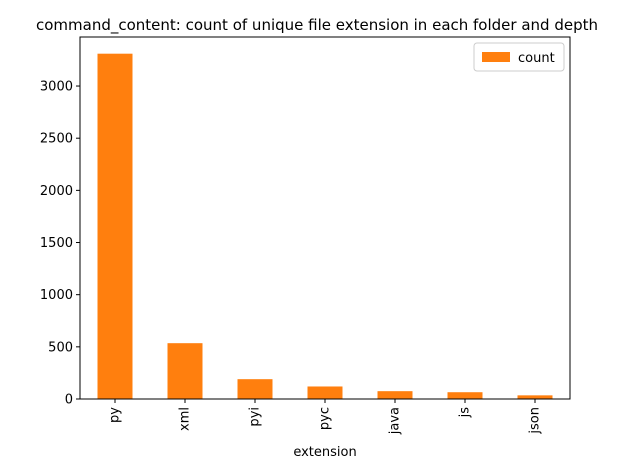 The image size is (643, 473). What do you see at coordinates (115, 226) in the screenshot?
I see `bar-py` at bounding box center [115, 226].